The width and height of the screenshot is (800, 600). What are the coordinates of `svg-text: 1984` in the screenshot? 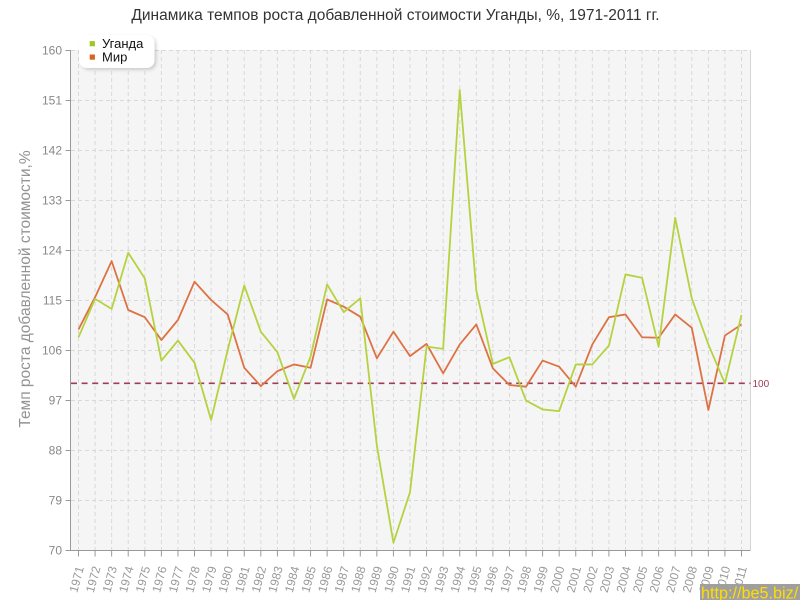 It's located at (292, 579).